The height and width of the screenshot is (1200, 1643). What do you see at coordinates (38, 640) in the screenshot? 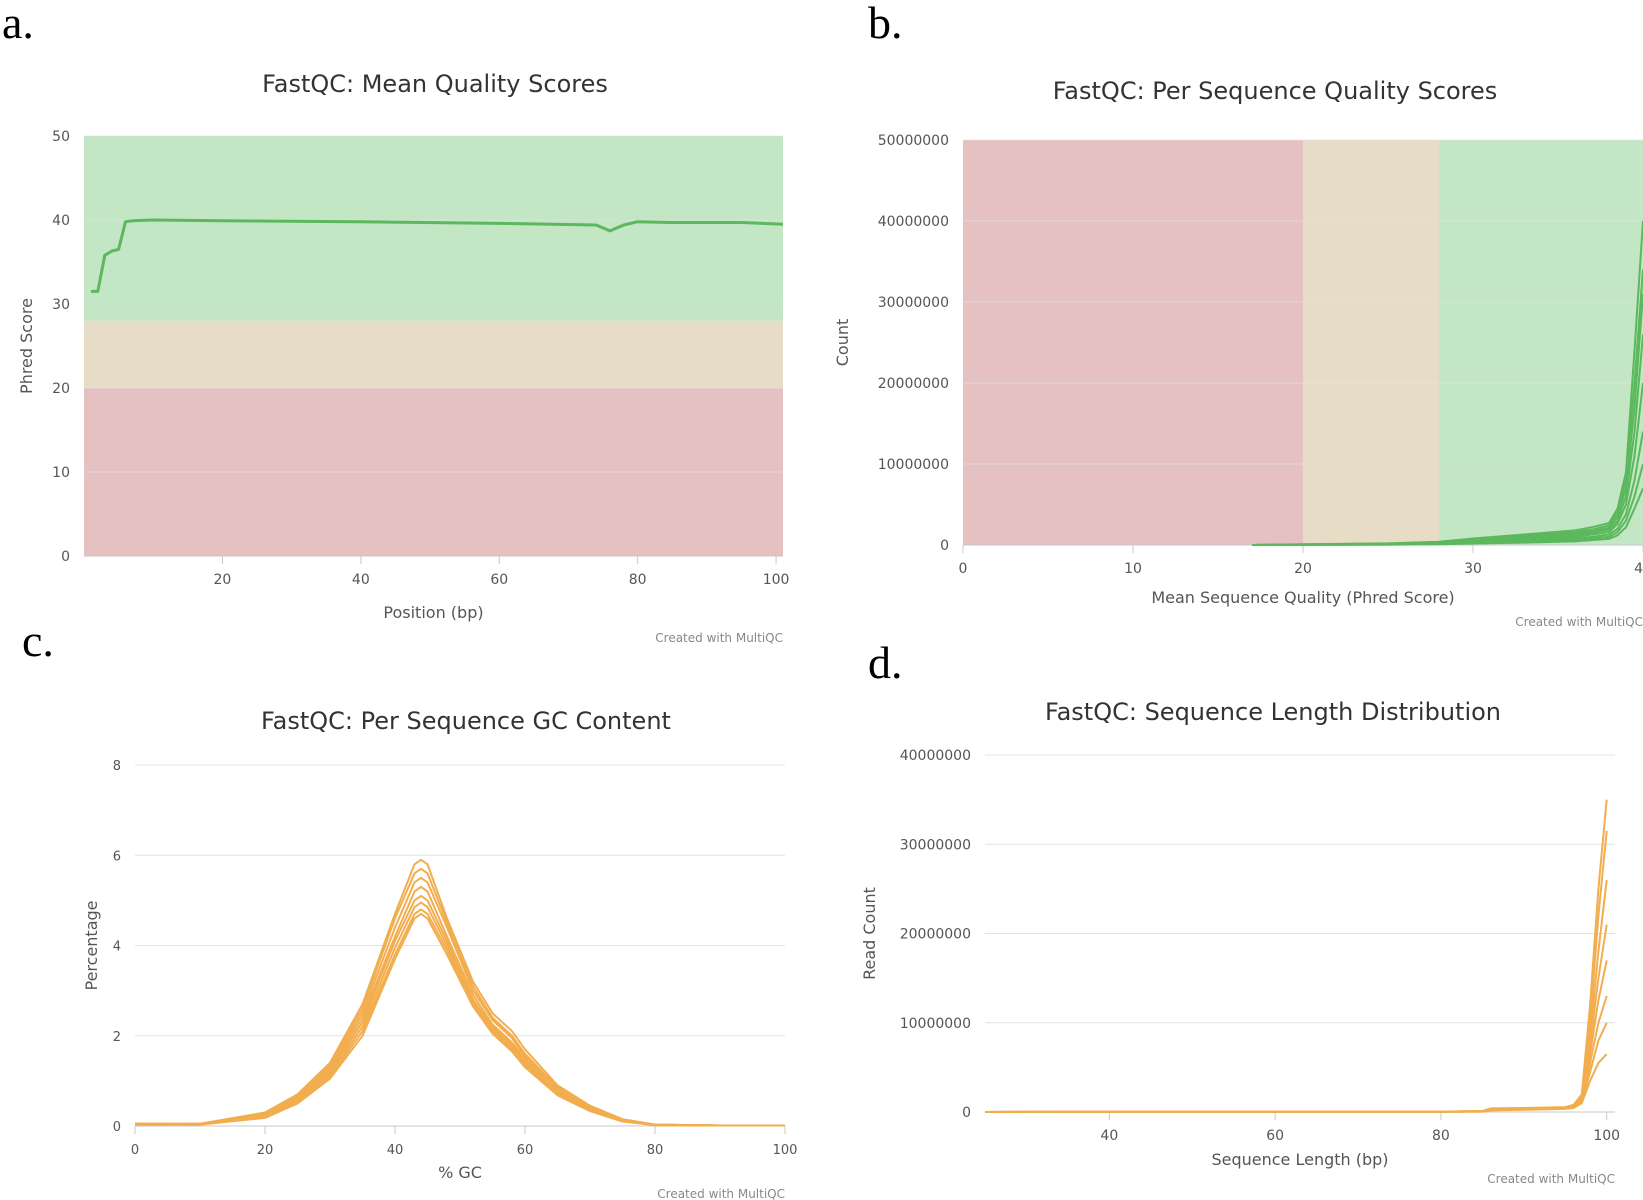
I see `panel-letter: c.` at bounding box center [38, 640].